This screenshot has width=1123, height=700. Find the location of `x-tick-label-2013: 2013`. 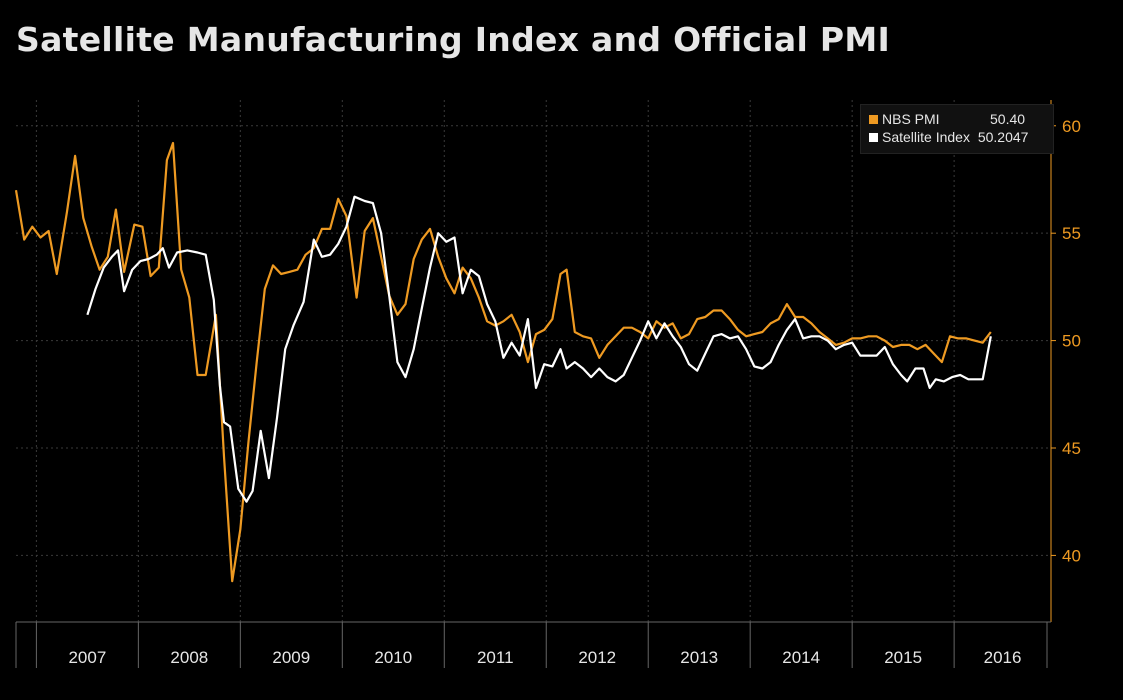

x-tick-label-2013: 2013 is located at coordinates (699, 657).